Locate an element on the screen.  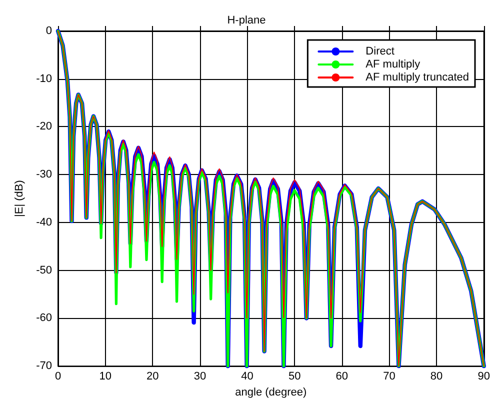
y-tick-label: -30 is located at coordinates (44, 174).